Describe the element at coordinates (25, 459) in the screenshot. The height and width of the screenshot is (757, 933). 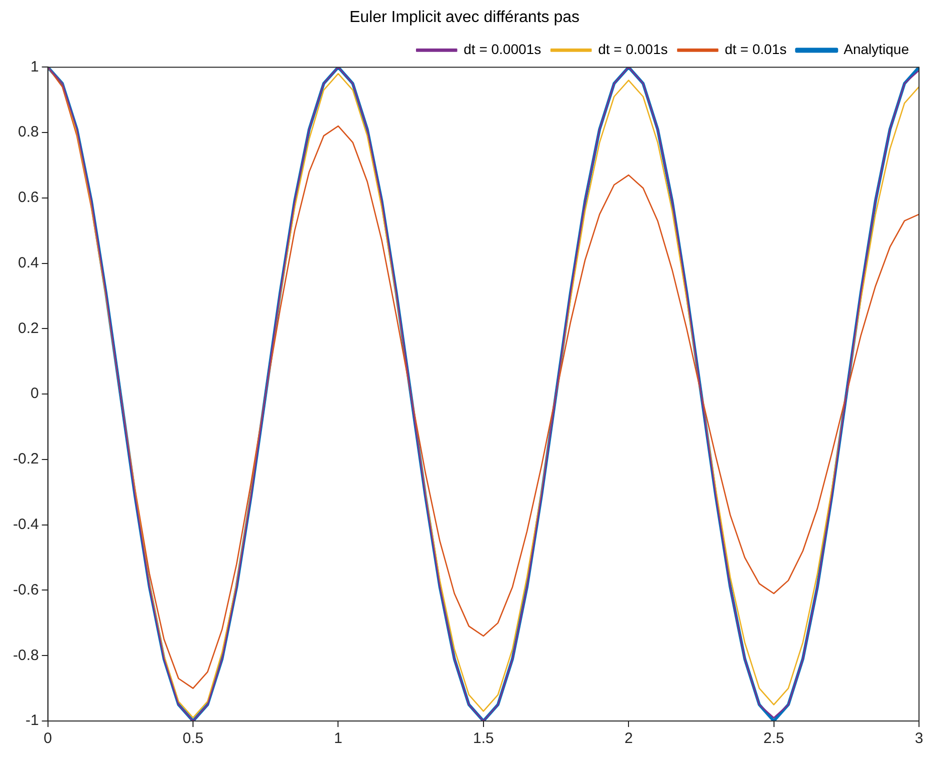
I see `y-tick-label: -0.2` at that location.